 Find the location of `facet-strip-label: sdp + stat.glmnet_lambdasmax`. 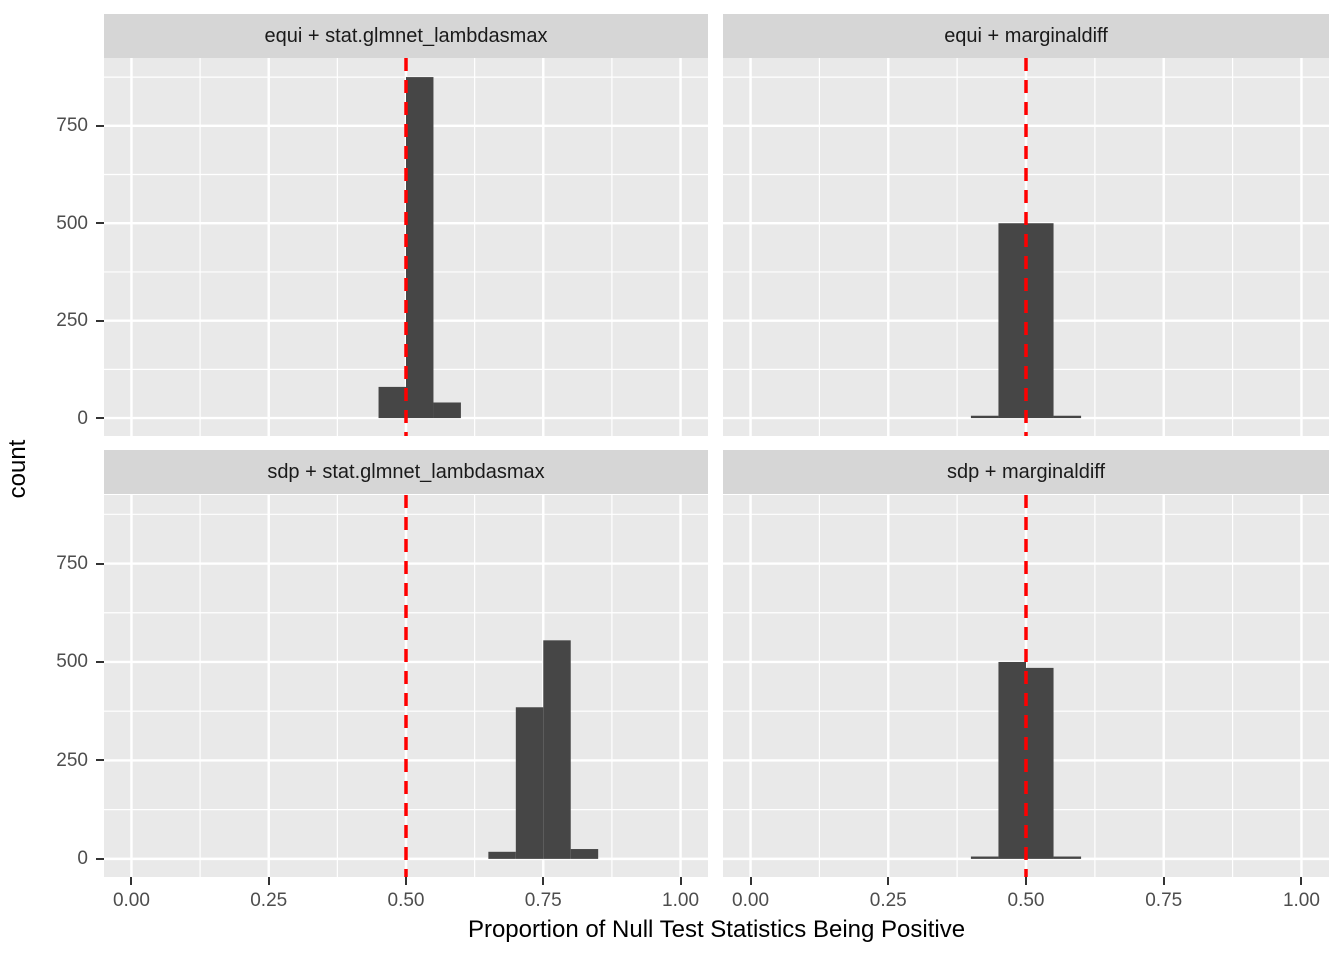

facet-strip-label: sdp + stat.glmnet_lambdasmax is located at coordinates (406, 471).